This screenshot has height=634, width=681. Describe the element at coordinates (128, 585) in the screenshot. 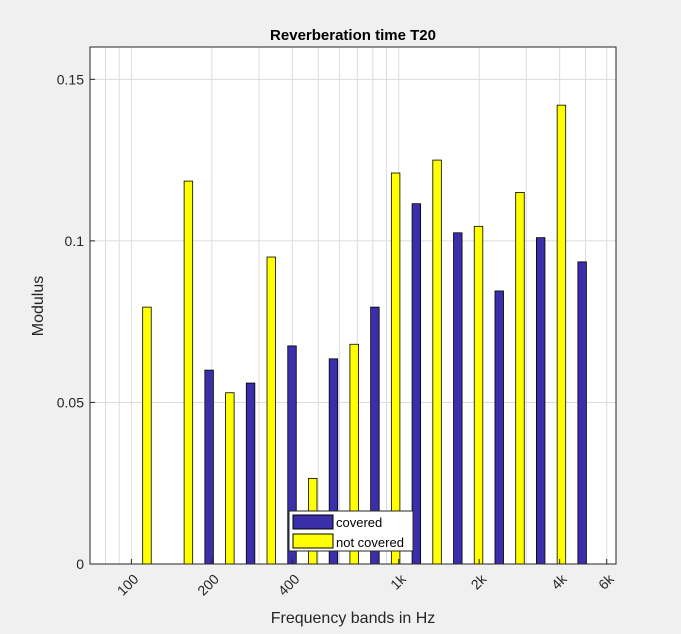

I see `x-tick-label: 100` at that location.